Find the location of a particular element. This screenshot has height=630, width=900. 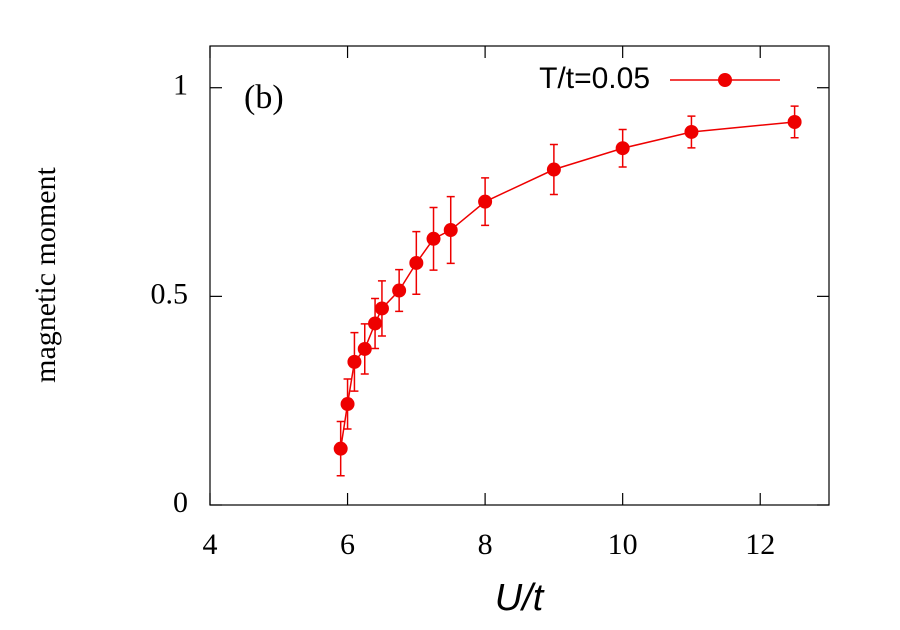

y-tick-label: 0.5 is located at coordinates (170, 293).